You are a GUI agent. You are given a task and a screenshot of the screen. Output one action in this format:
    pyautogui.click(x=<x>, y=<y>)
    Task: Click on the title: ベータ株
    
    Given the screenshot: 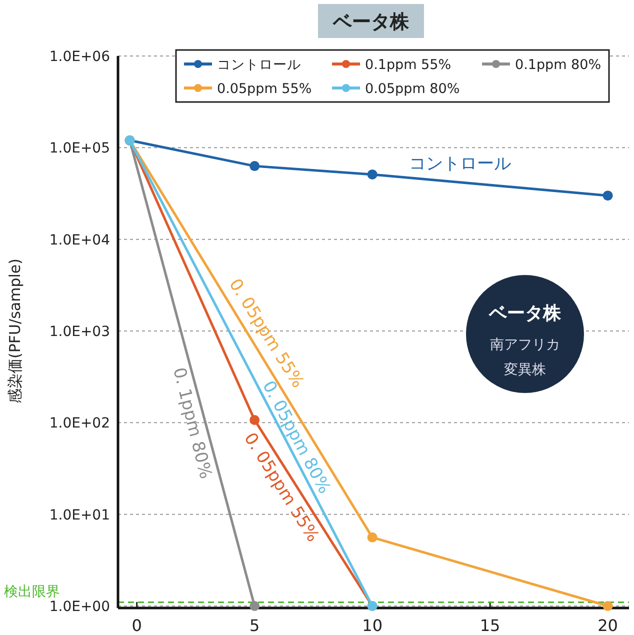 What is the action you would take?
    pyautogui.click(x=371, y=21)
    